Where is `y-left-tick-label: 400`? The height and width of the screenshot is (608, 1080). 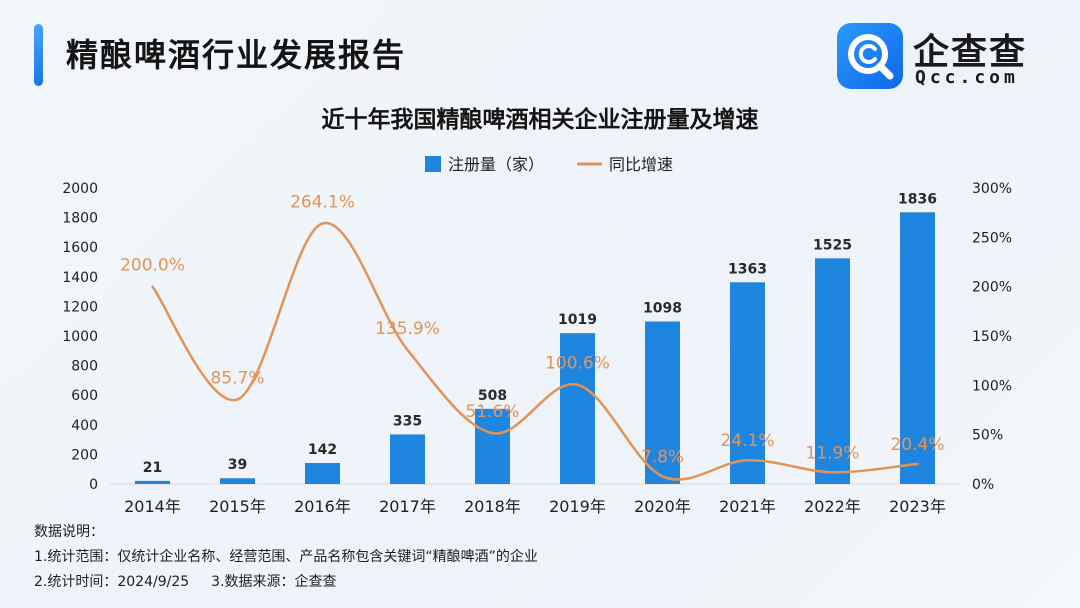
y-left-tick-label: 400 is located at coordinates (84, 426).